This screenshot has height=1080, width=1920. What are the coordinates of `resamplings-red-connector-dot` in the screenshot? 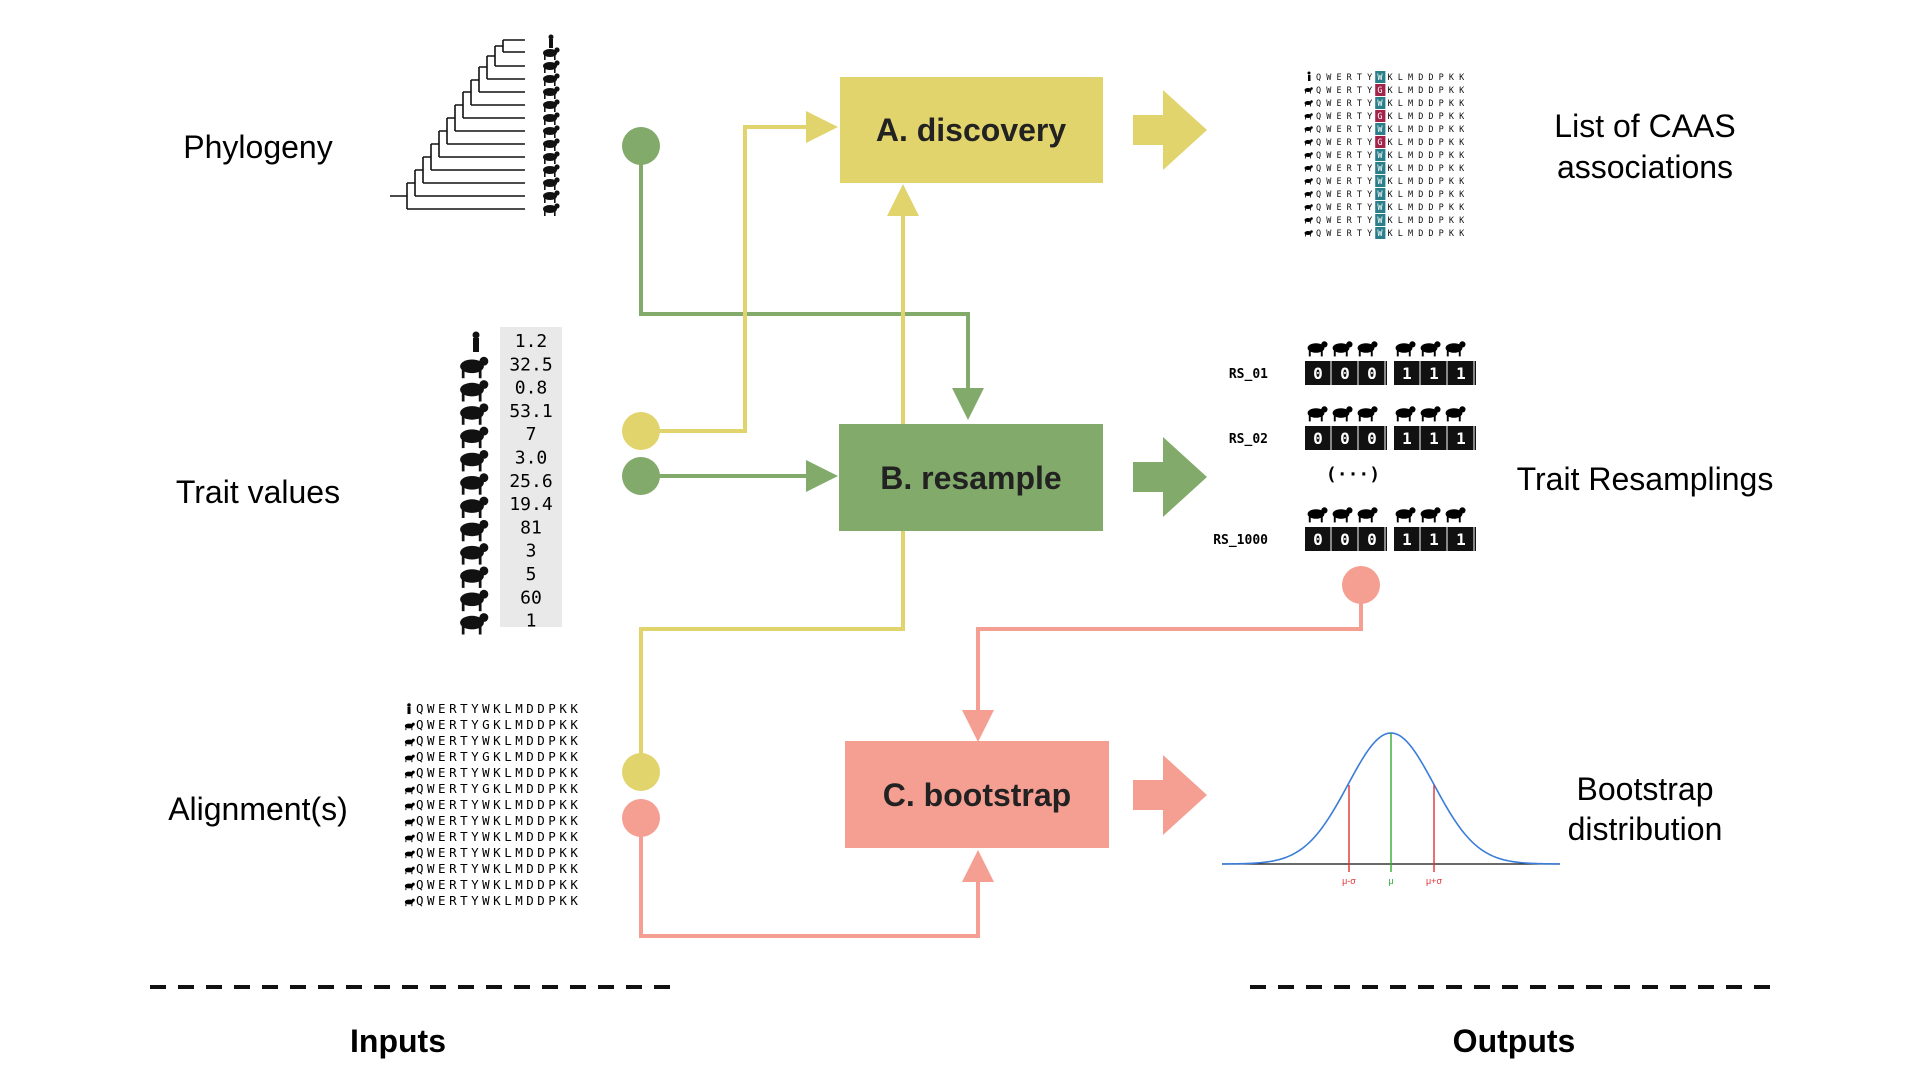 It's located at (1361, 585).